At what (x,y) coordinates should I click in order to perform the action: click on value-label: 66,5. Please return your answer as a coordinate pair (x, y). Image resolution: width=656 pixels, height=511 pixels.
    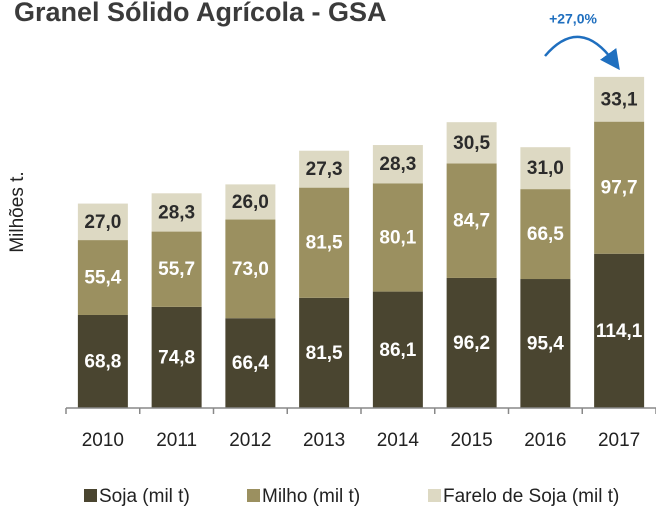
    Looking at the image, I should click on (545, 234).